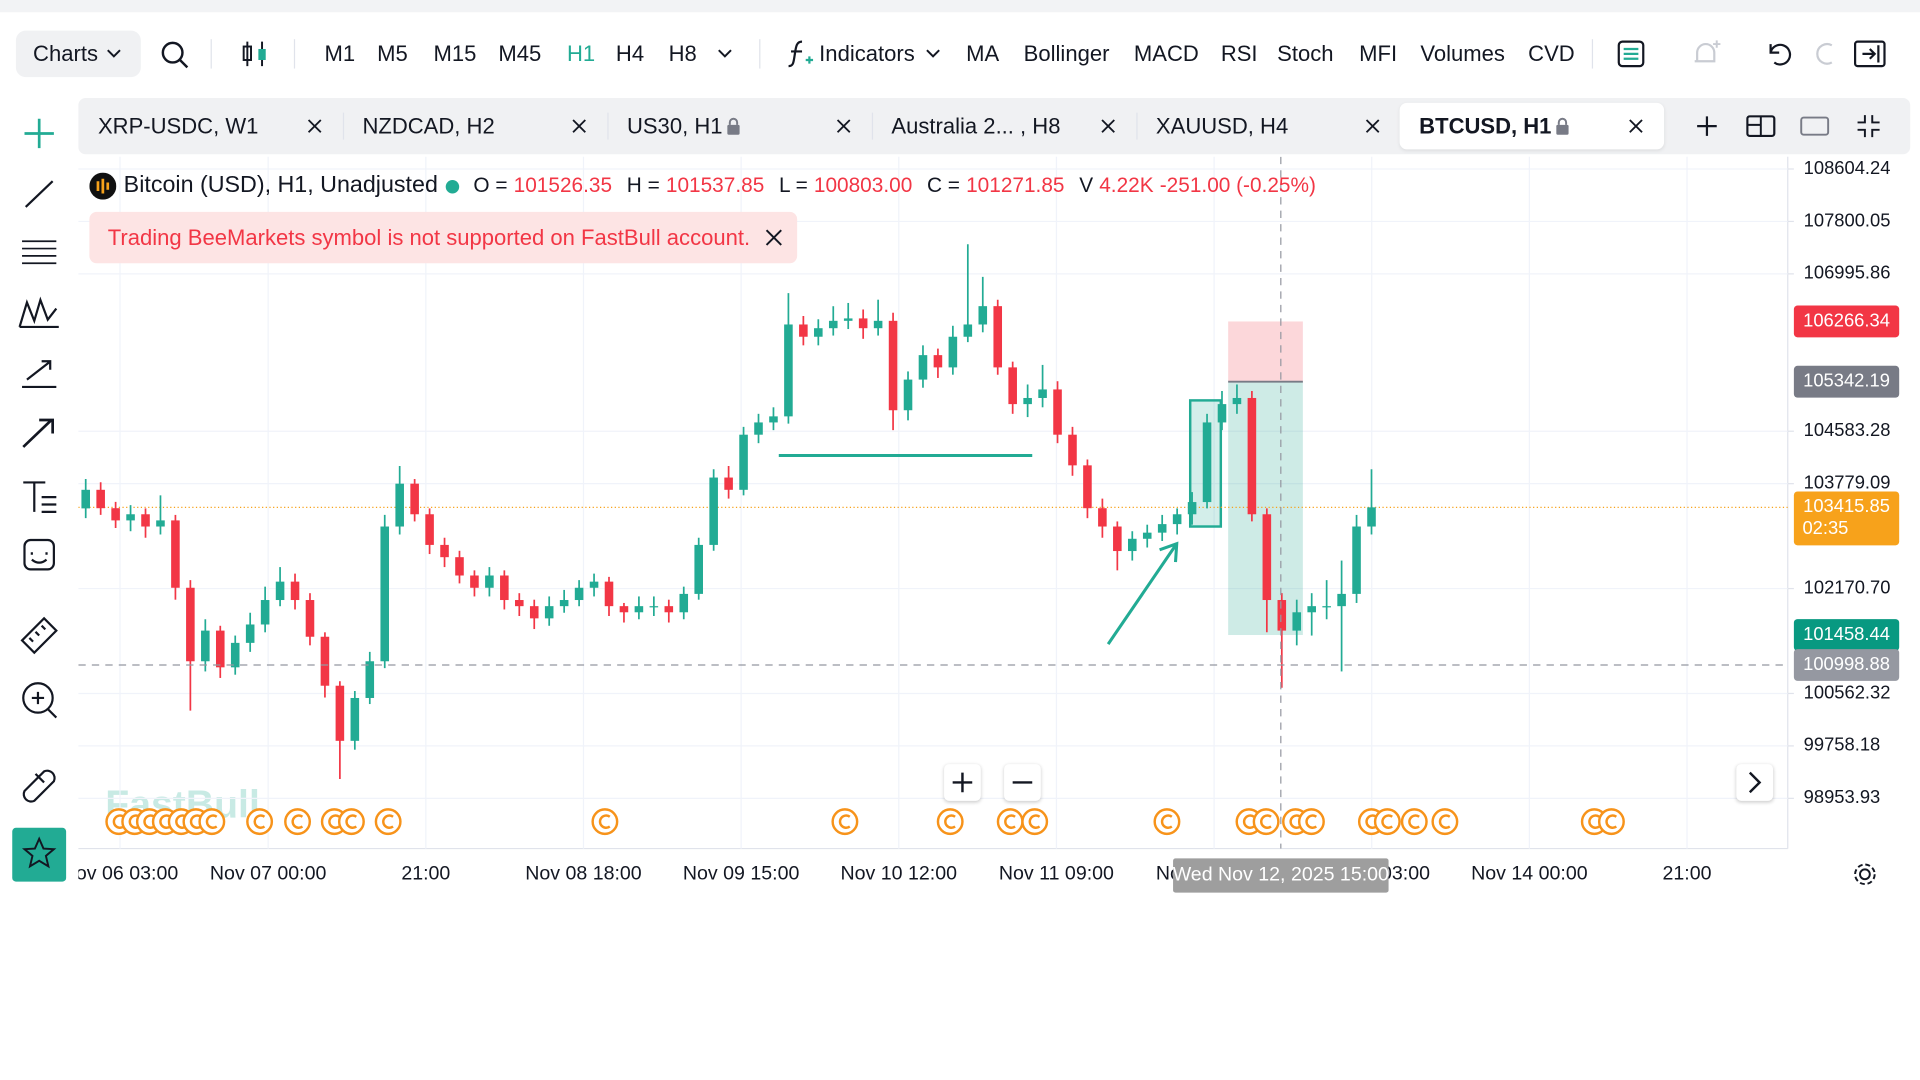 The height and width of the screenshot is (1080, 1920). I want to click on tab: US30, H1, so click(739, 126).